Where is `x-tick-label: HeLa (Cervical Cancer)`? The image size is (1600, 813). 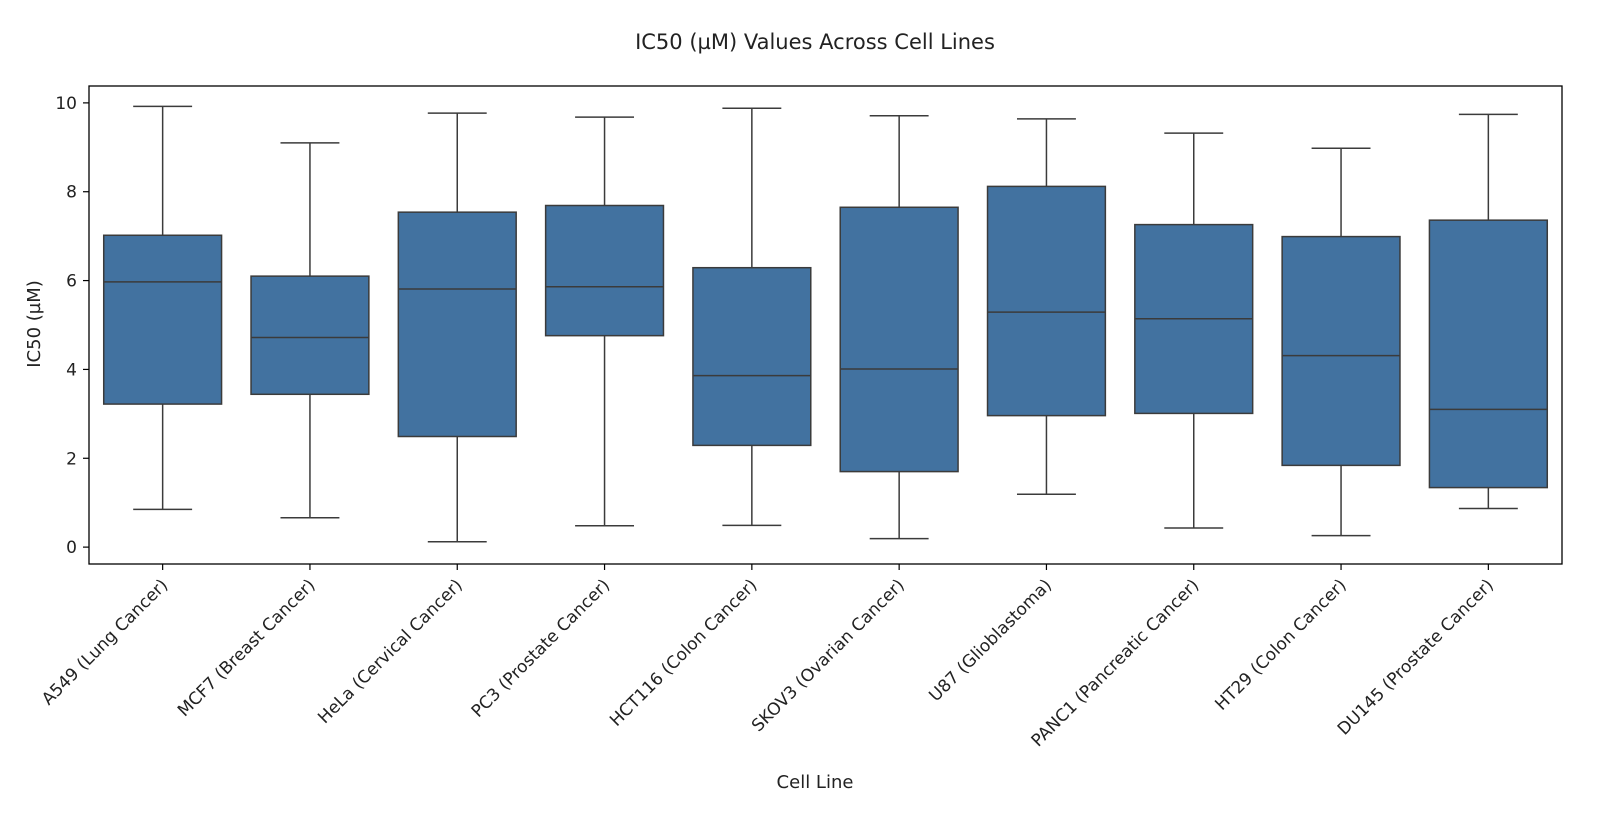
x-tick-label: HeLa (Cervical Cancer) is located at coordinates (390, 651).